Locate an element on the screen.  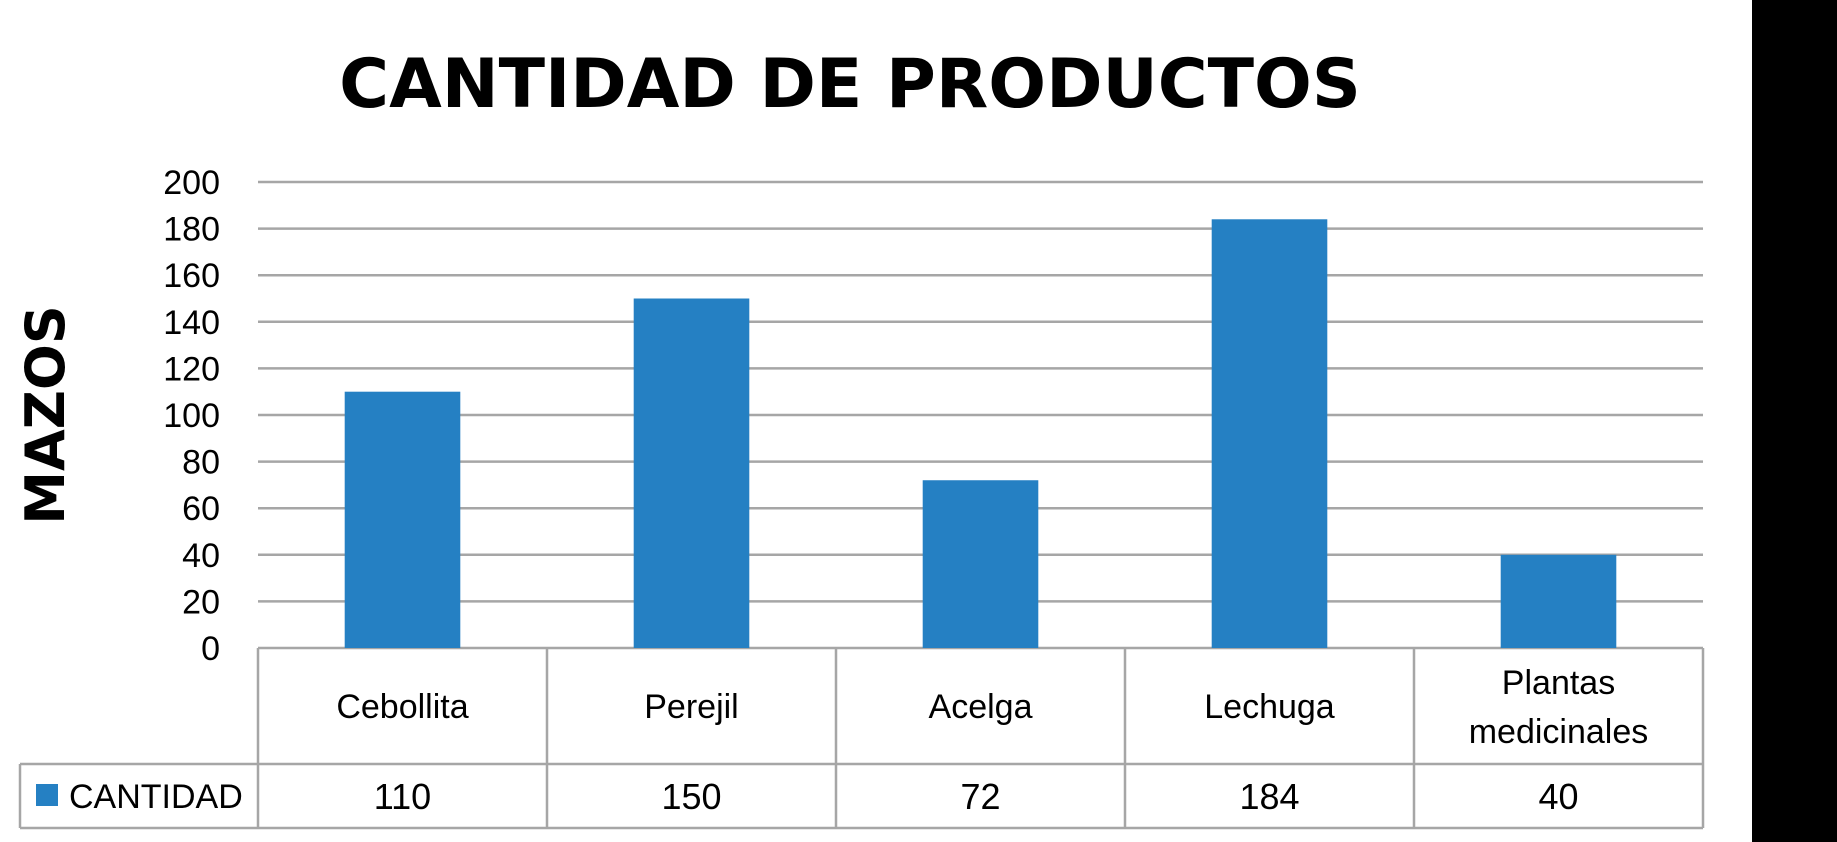
category-label: Acelga is located at coordinates (981, 707).